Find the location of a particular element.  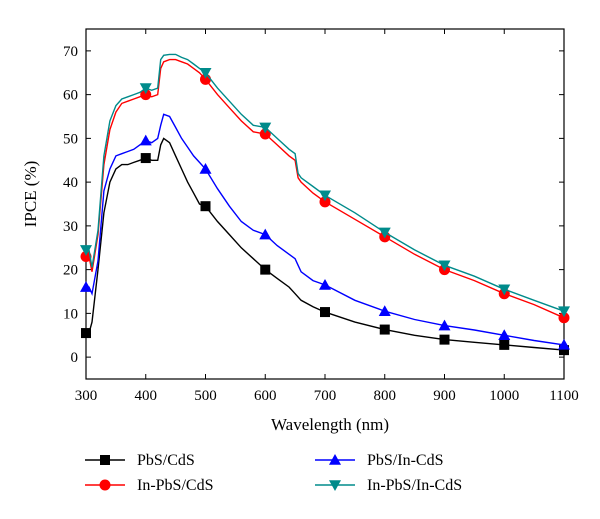

y-tick-label: 10 is located at coordinates (70, 314).